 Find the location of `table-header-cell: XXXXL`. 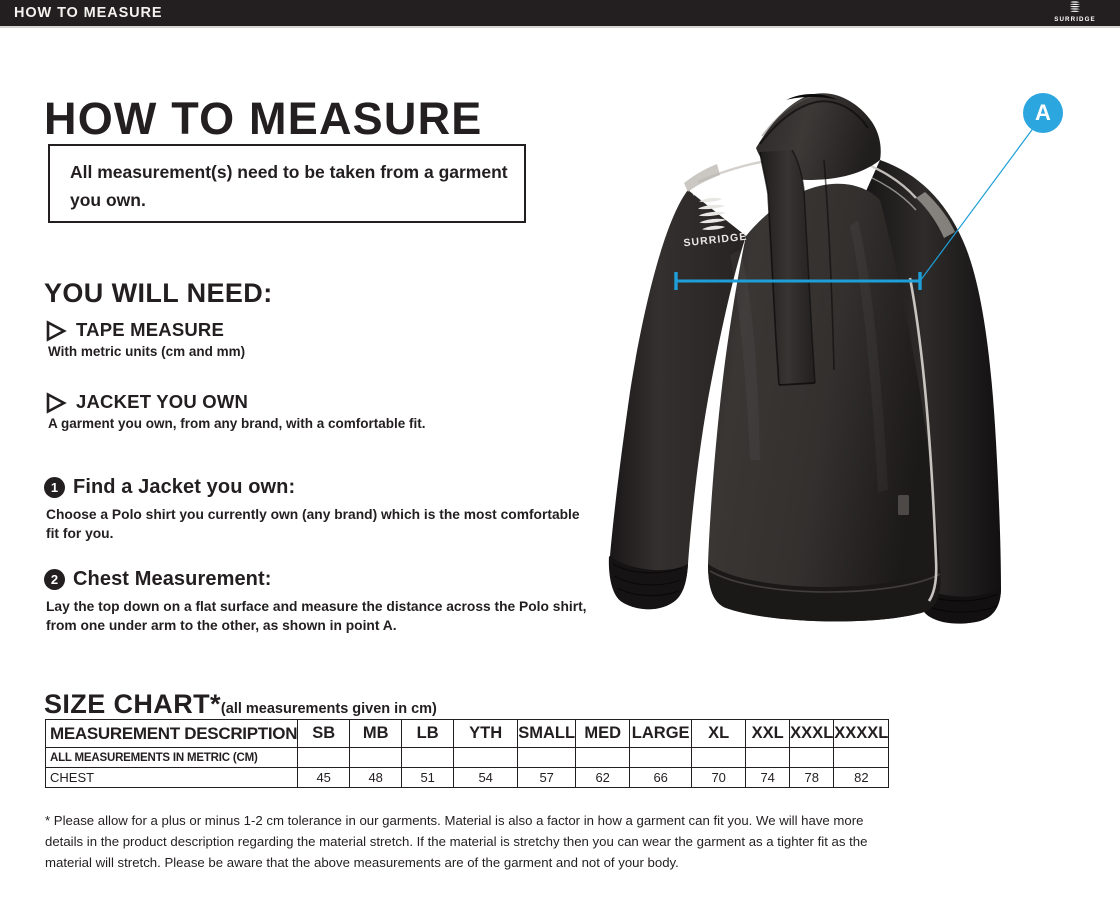

table-header-cell: XXXXL is located at coordinates (861, 733).